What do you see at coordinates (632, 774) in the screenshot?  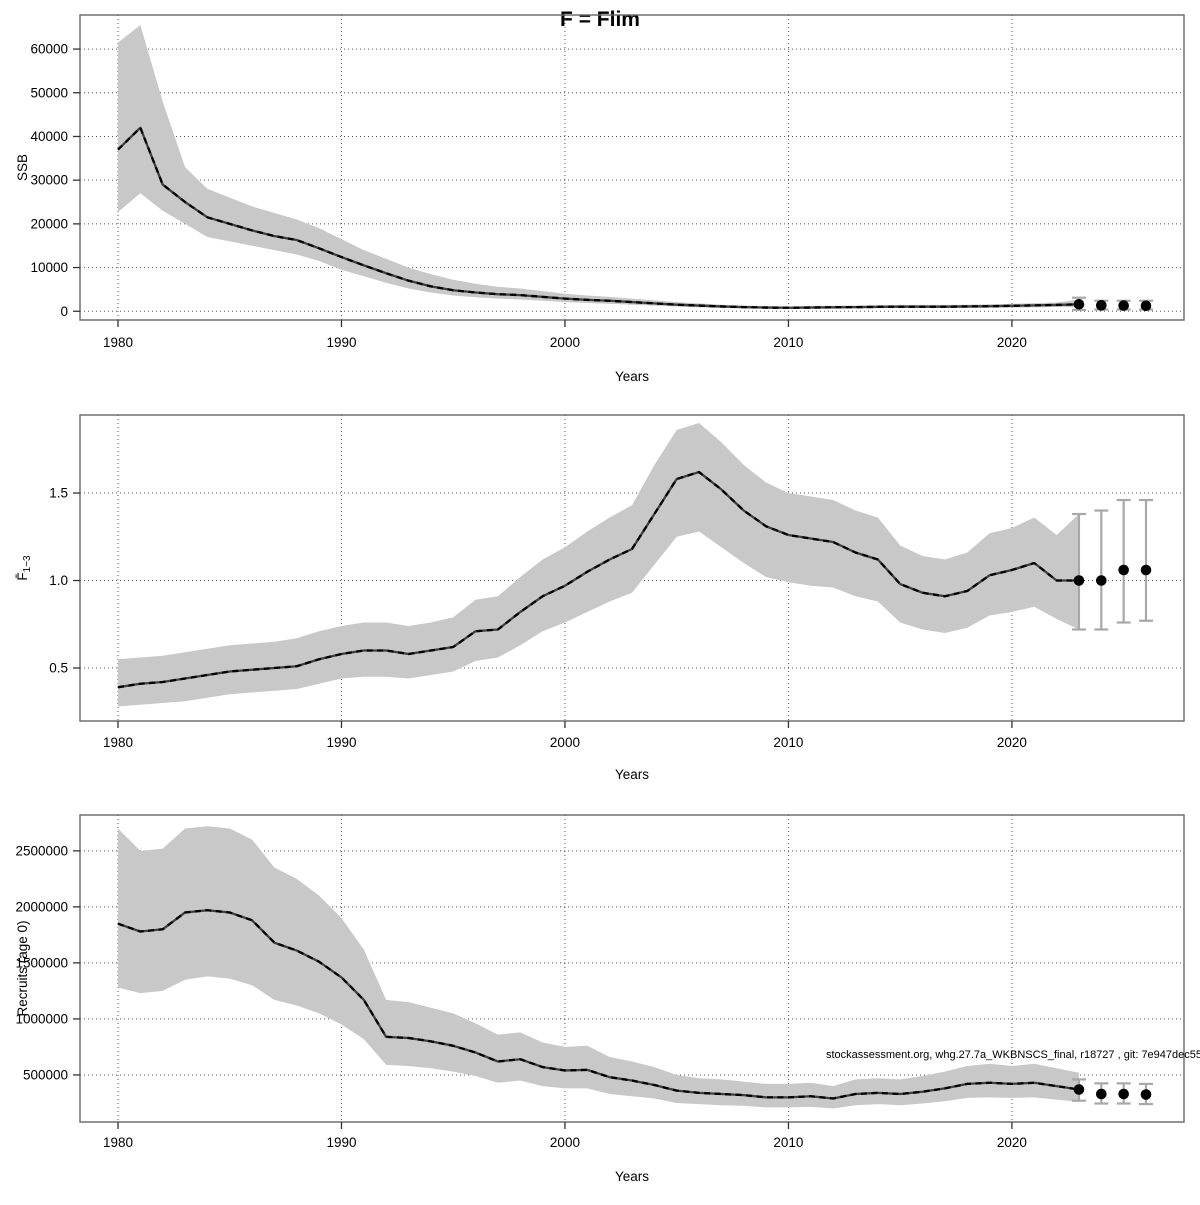 I see `fbar-x-axis-label: Years` at bounding box center [632, 774].